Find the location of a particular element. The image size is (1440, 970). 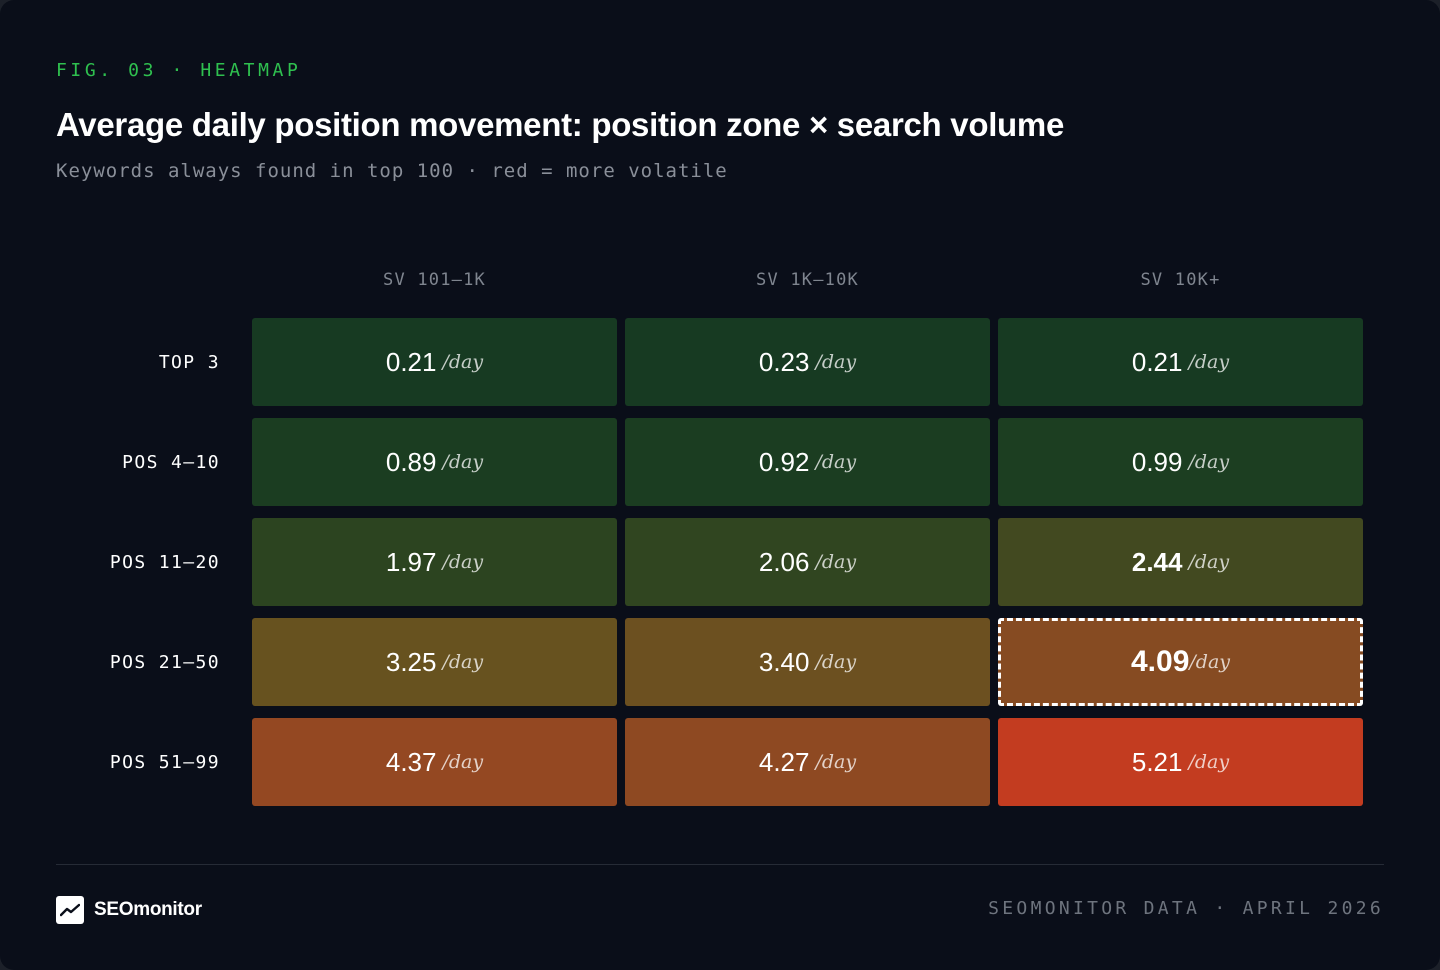

cell-value: 4.37 is located at coordinates (411, 761).